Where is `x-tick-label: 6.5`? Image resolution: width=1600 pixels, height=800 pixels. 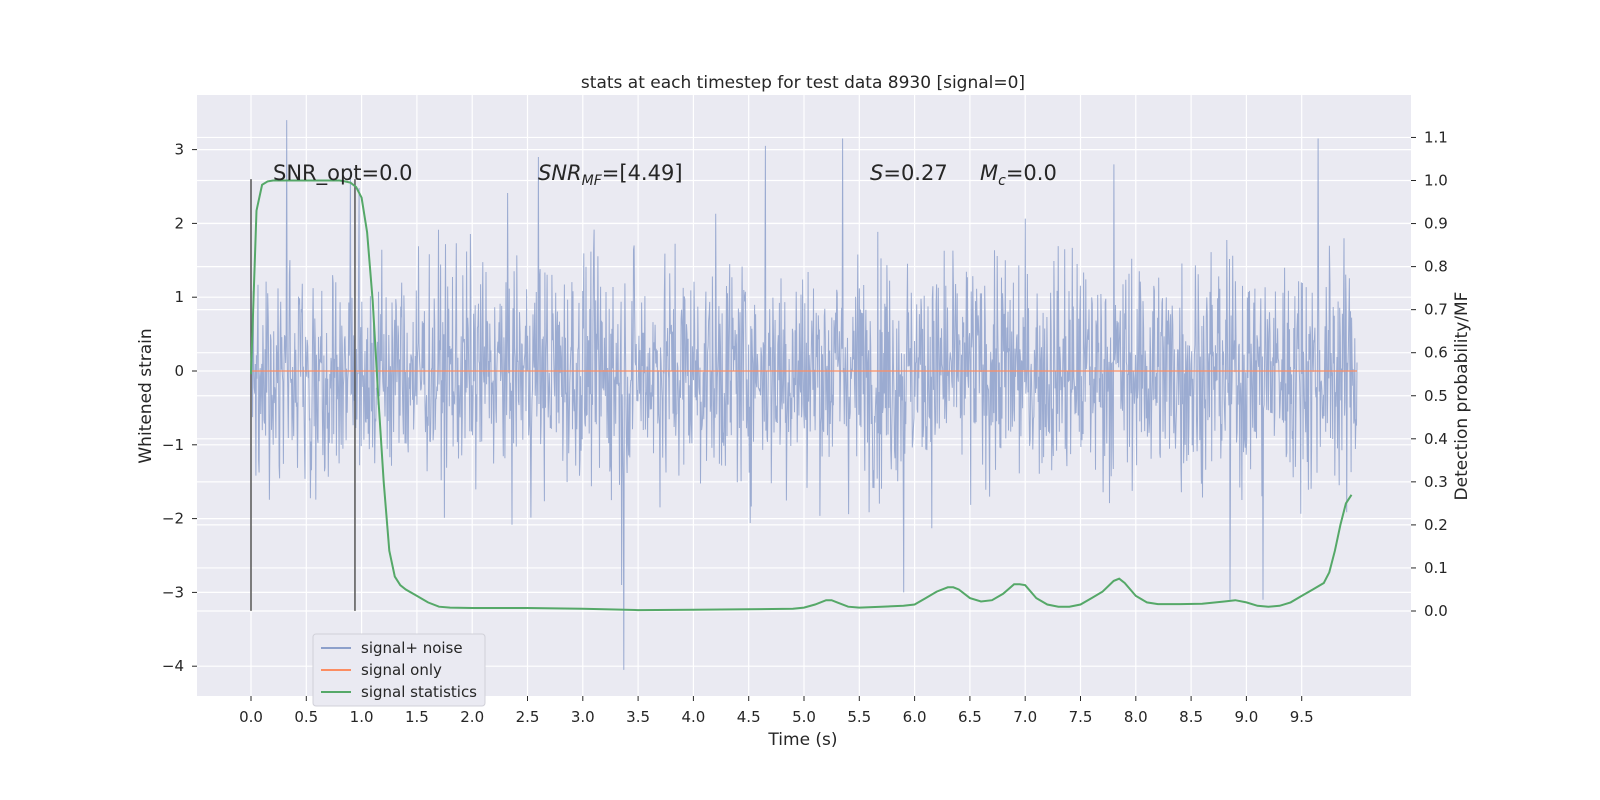 x-tick-label: 6.5 is located at coordinates (970, 717).